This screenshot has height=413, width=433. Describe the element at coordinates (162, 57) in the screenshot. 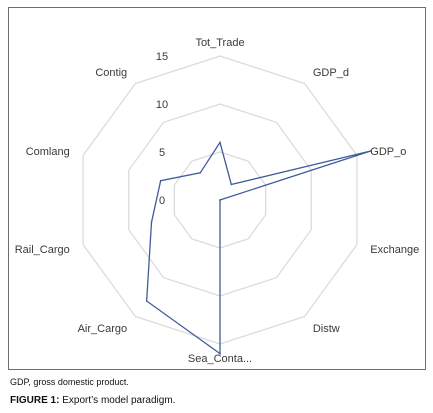

I see `tick-label: 15` at that location.